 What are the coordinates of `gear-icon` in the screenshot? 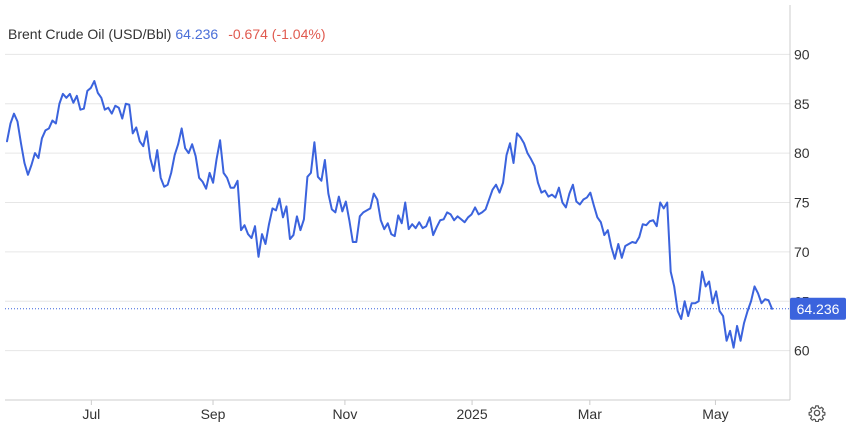 It's located at (817, 413).